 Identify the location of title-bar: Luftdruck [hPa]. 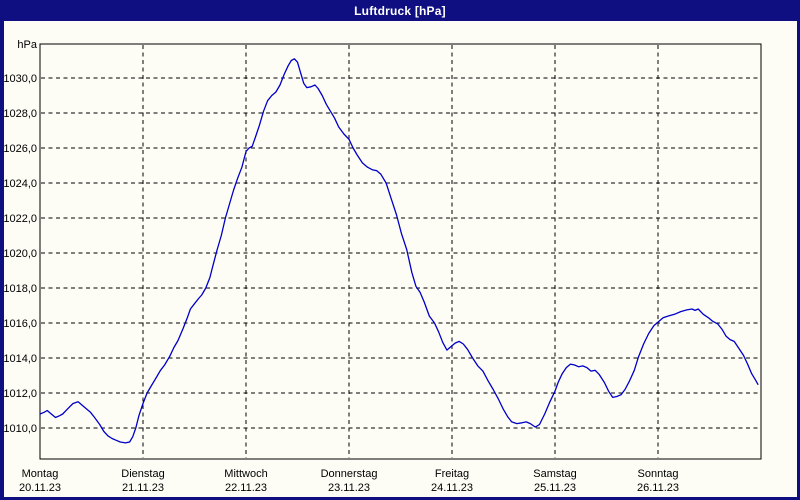
(400, 10).